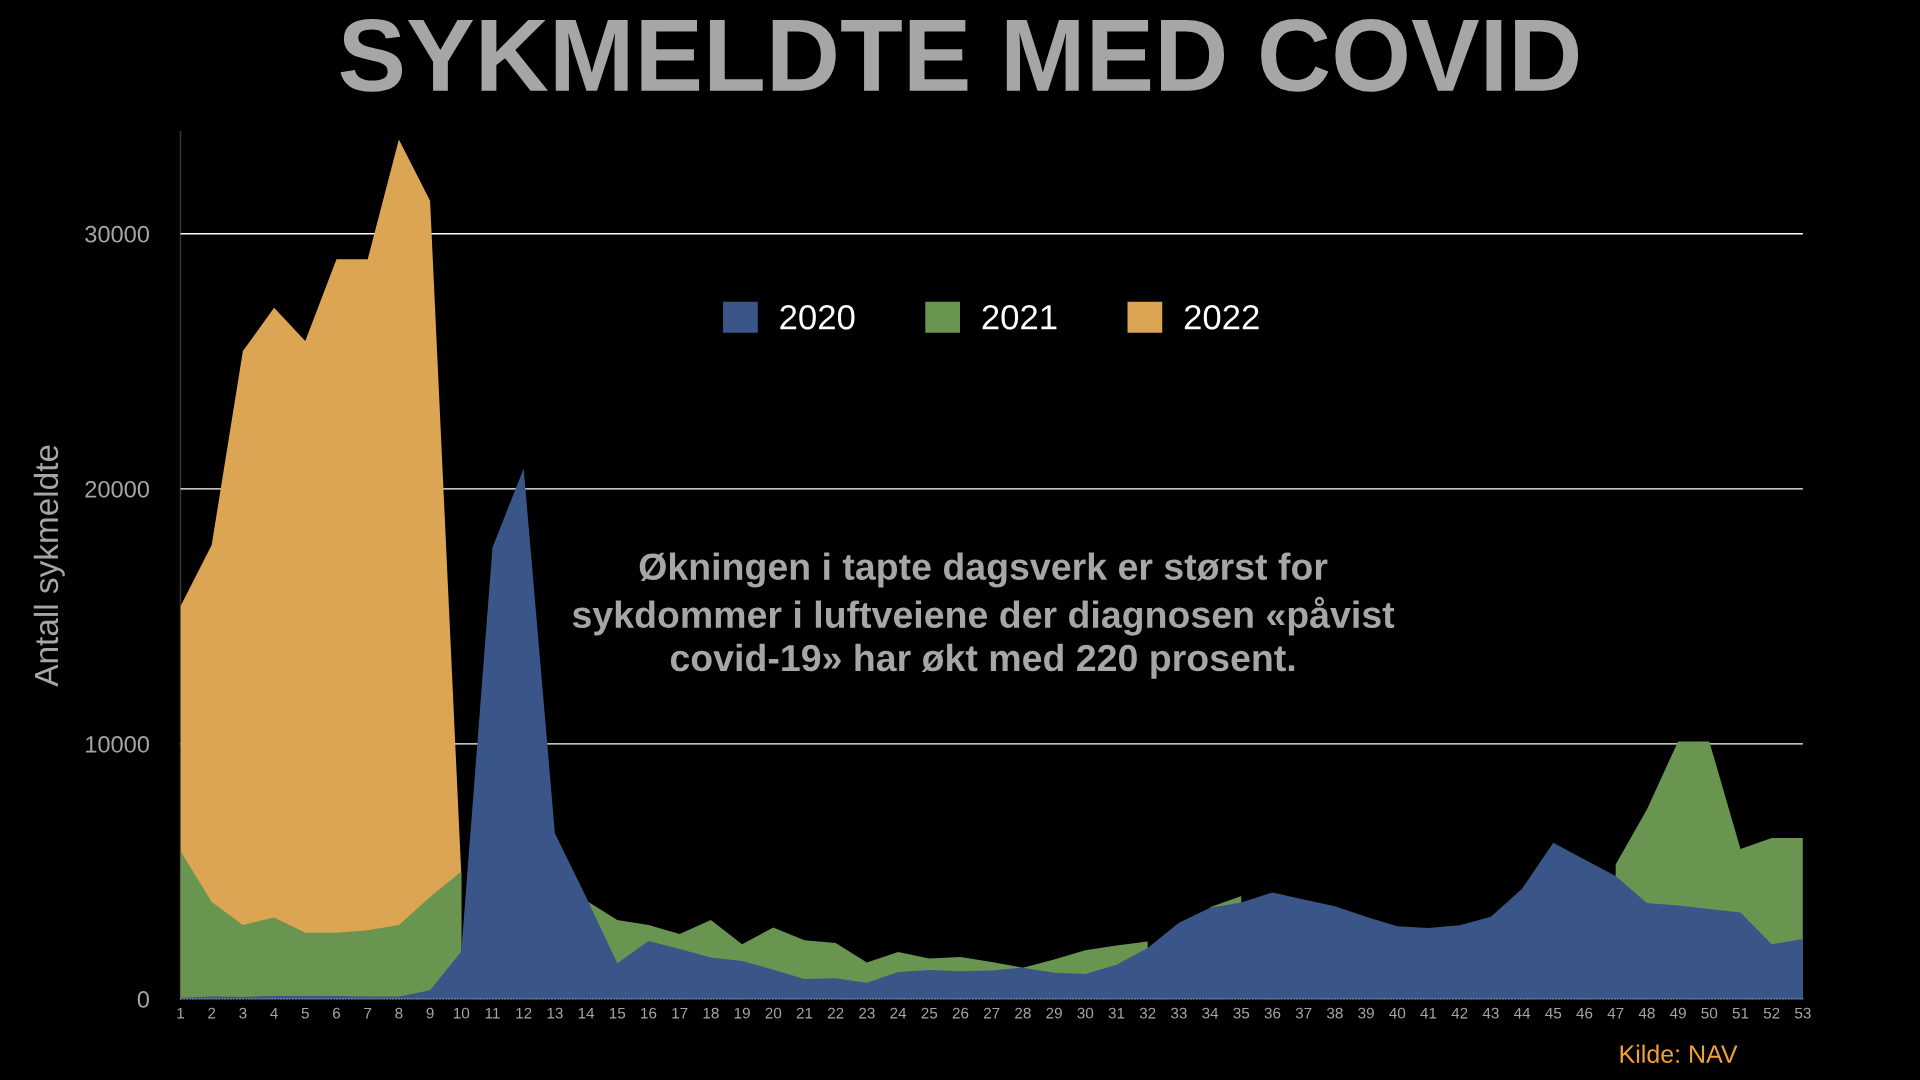 Image resolution: width=1920 pixels, height=1080 pixels. What do you see at coordinates (524, 1013) in the screenshot?
I see `x-tick-label: 12` at bounding box center [524, 1013].